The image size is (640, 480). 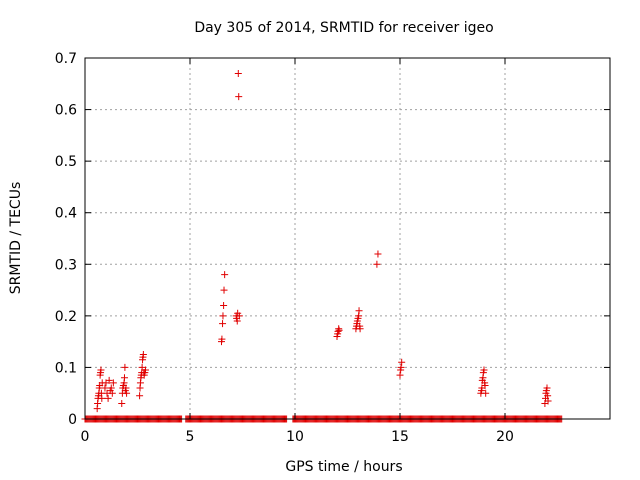 What do you see at coordinates (66, 265) in the screenshot?
I see `y-tick-label: 0.3` at bounding box center [66, 265].